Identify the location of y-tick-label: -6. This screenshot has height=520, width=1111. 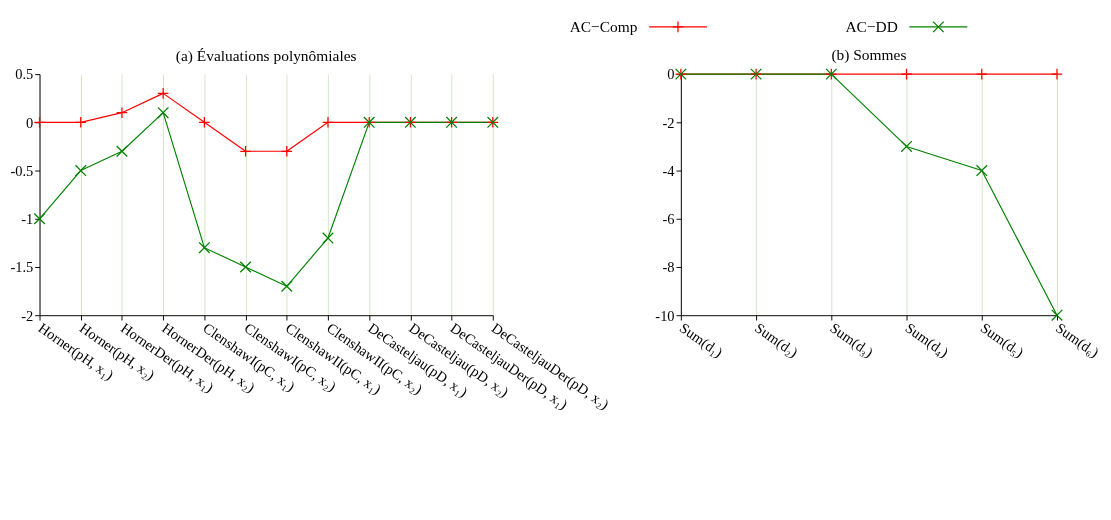
(668, 219).